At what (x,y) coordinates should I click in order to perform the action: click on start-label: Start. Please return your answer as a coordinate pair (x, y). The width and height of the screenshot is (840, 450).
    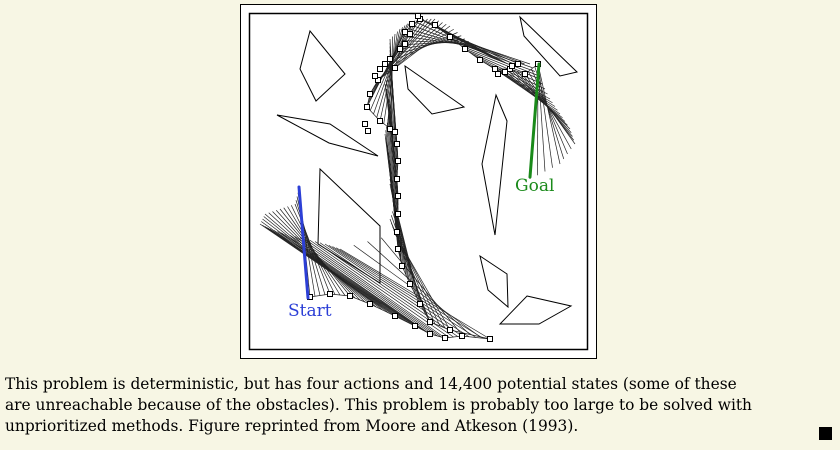
    Looking at the image, I should click on (310, 311).